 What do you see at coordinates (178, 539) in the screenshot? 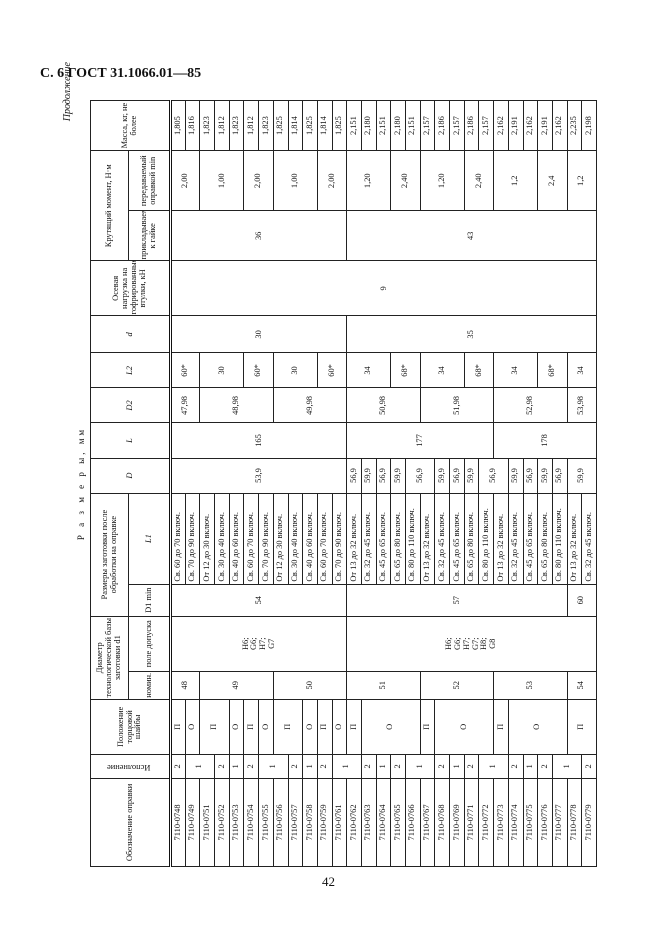
I see `cell-L1: Св. 60 до 70 включ.` at bounding box center [178, 539].